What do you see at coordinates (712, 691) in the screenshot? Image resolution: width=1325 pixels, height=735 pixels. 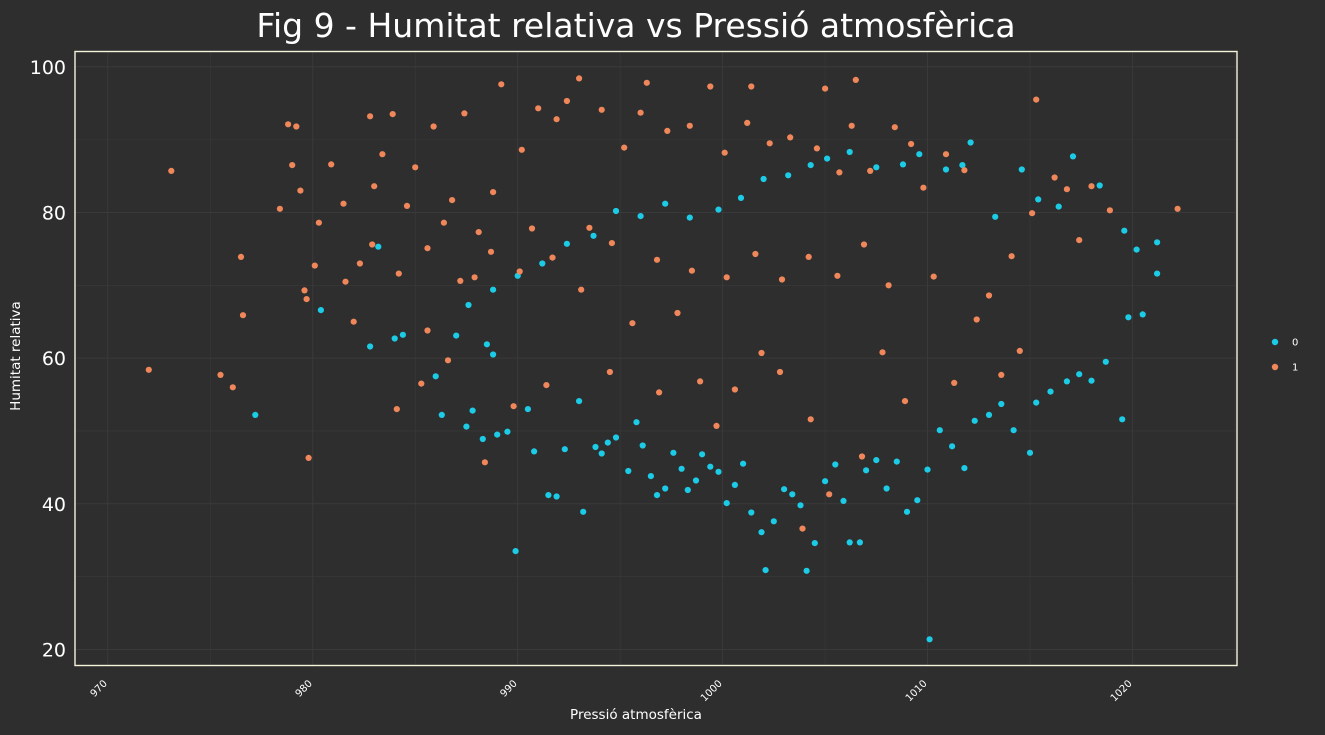 I see `x-tick-label: 1000` at bounding box center [712, 691].